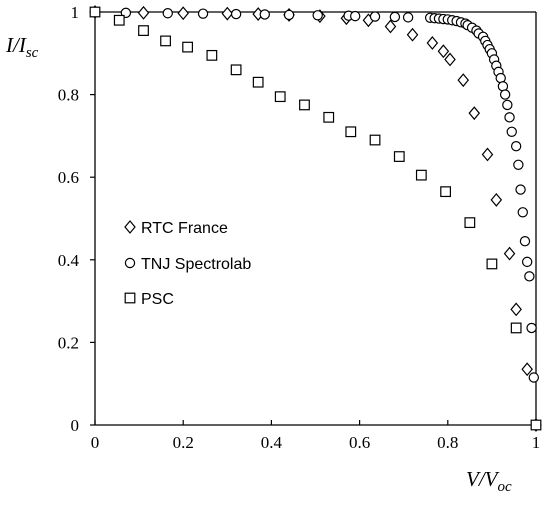 The image size is (550, 508). I want to click on x-axis-title: V/Voc, so click(489, 481).